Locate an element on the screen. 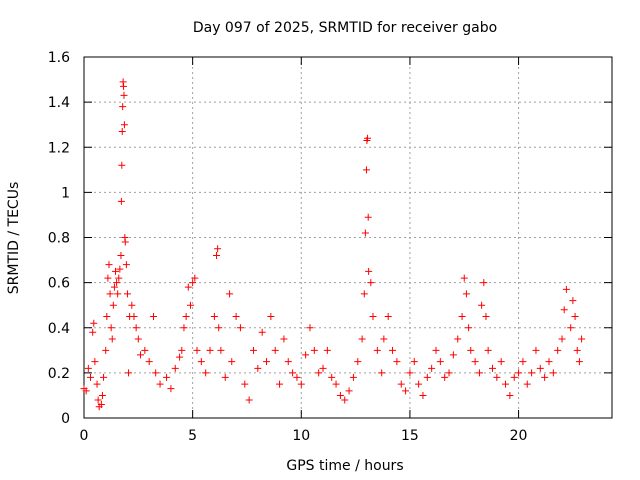 The image size is (640, 480). y-axis-label: SRMTID / TECUs is located at coordinates (14, 238).